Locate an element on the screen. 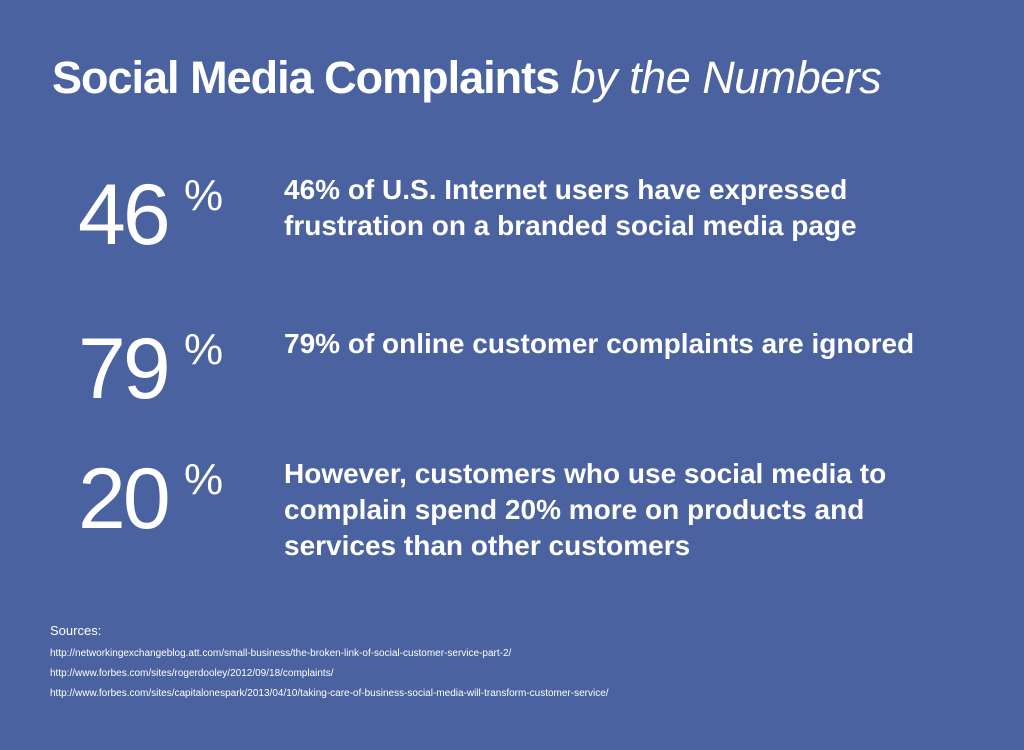 This screenshot has height=750, width=1024. sources-label: Sources: is located at coordinates (76, 630).